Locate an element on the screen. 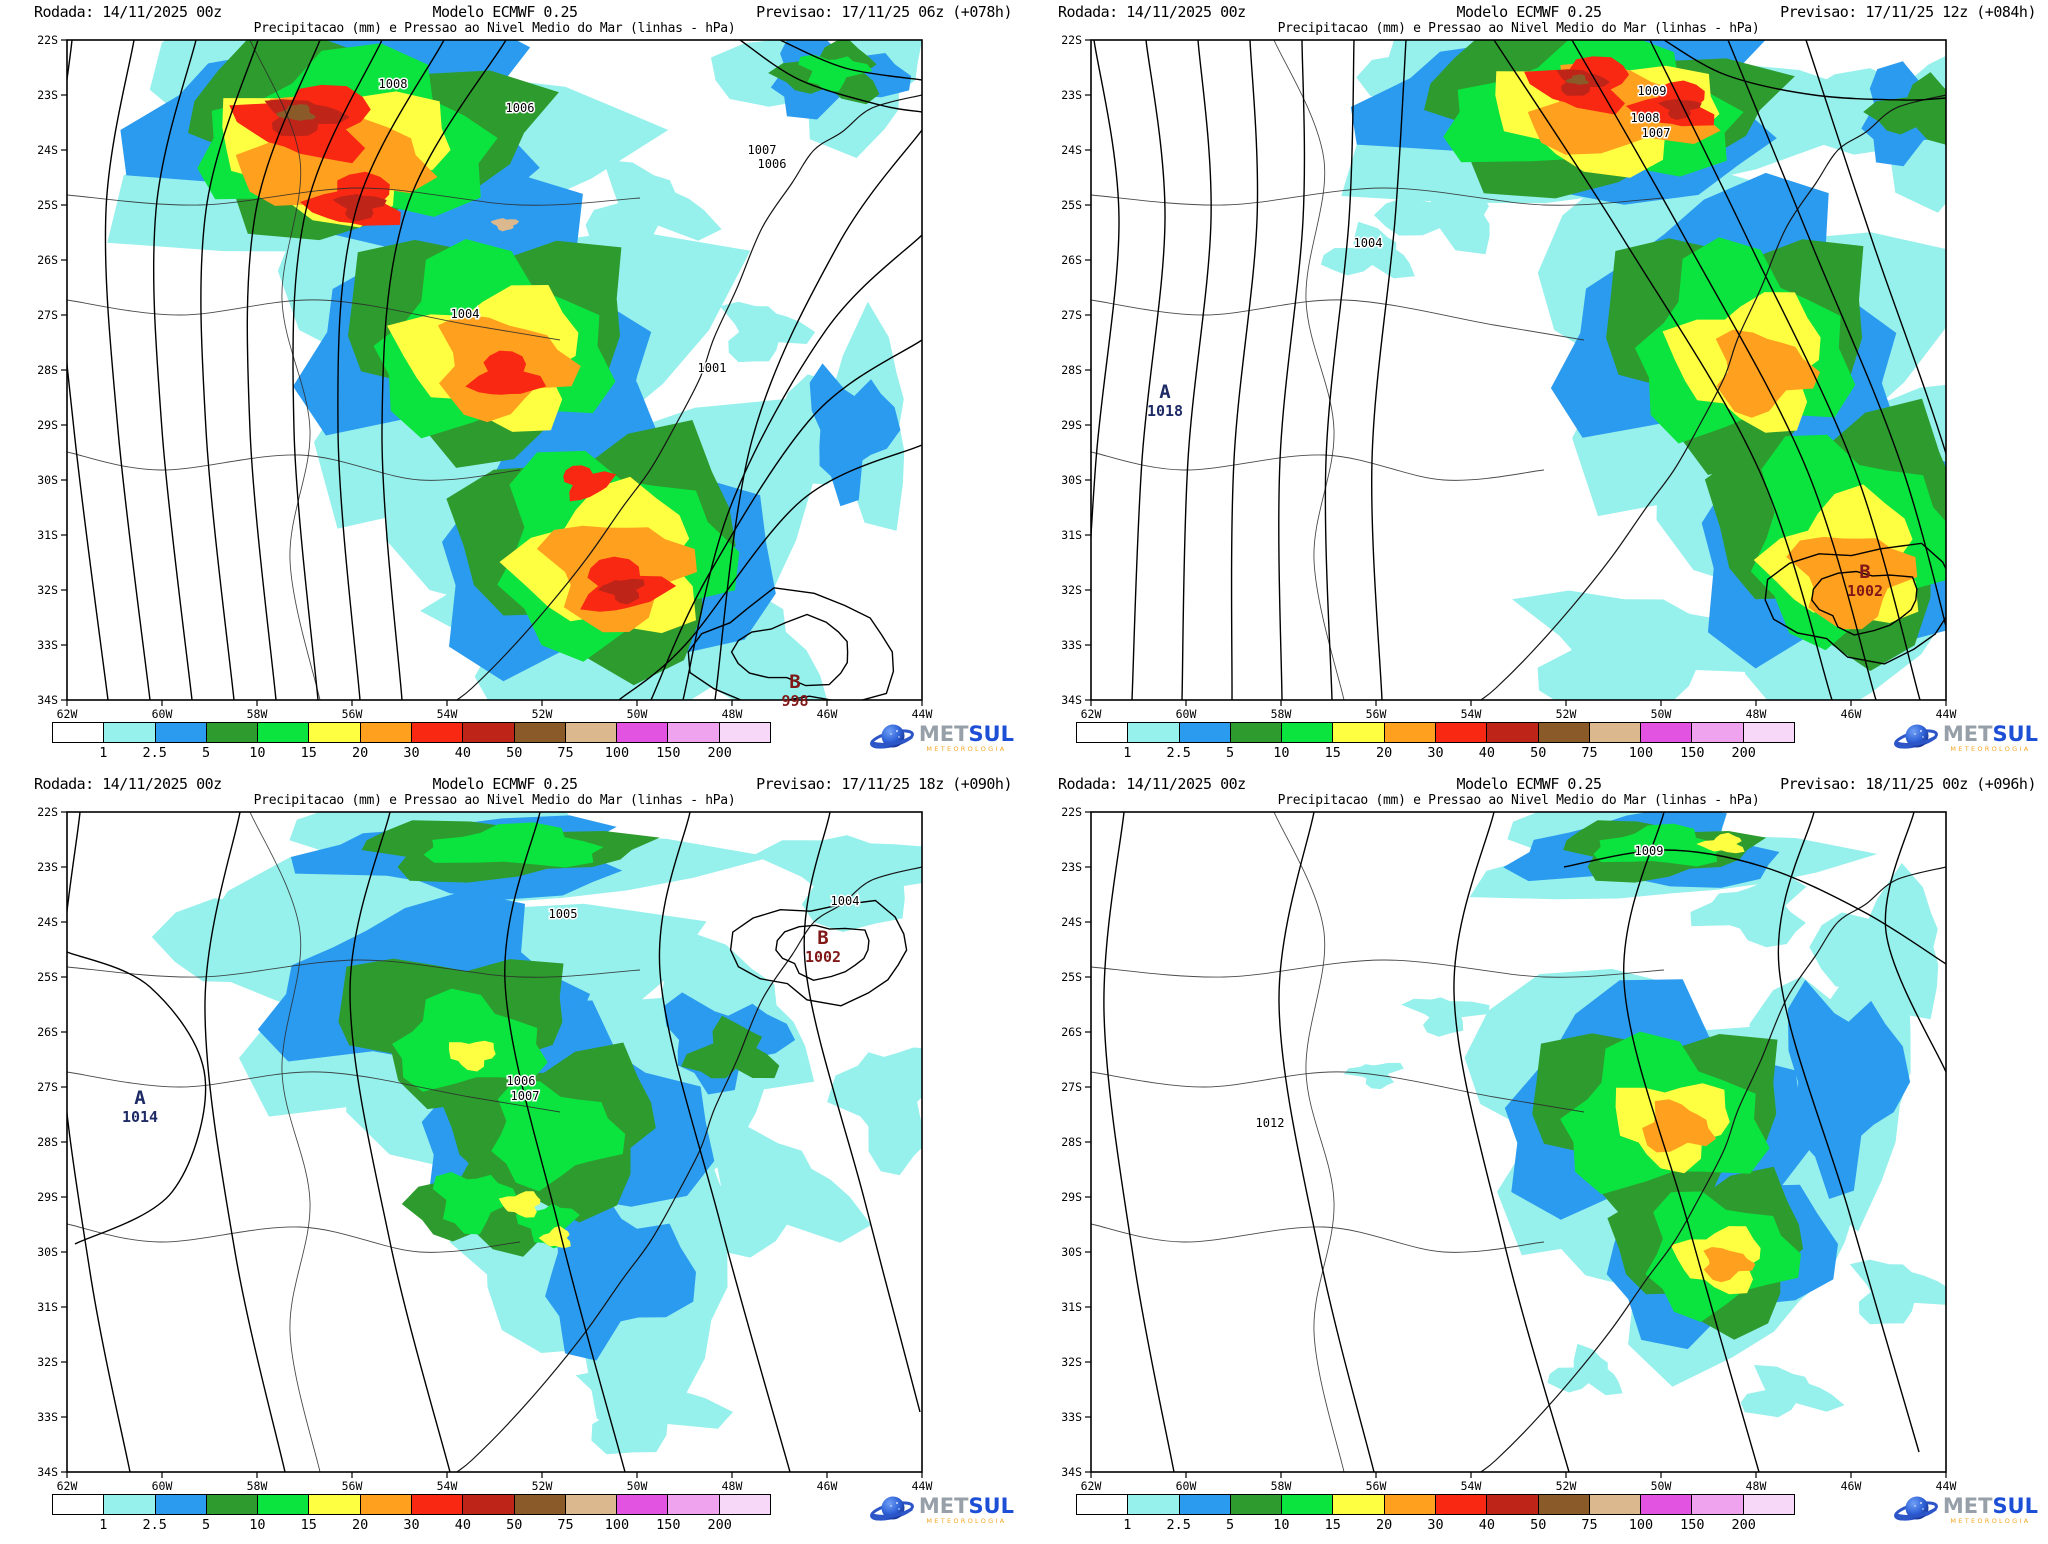 The height and width of the screenshot is (1544, 2048). legend-value-label: 75 is located at coordinates (1589, 1525).